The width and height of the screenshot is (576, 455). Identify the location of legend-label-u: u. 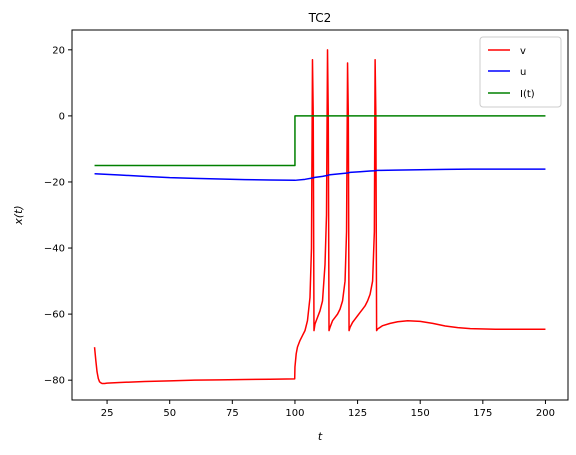
(523, 72).